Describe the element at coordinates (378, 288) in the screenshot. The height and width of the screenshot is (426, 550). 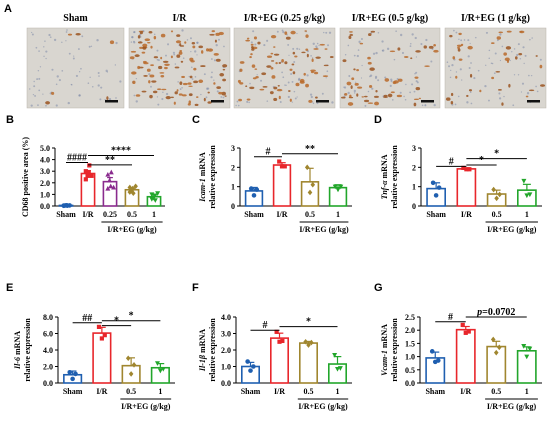
I see `panel-label: G` at that location.